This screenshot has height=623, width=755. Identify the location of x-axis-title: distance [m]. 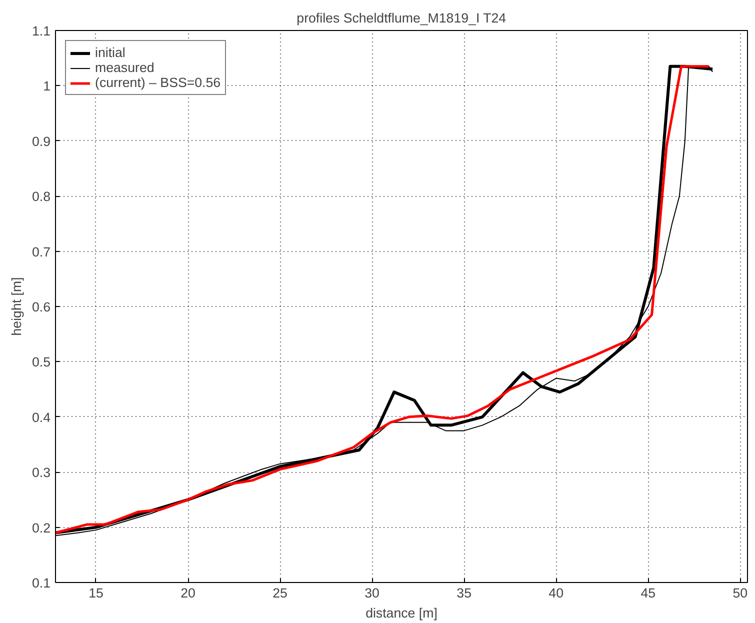
(402, 613).